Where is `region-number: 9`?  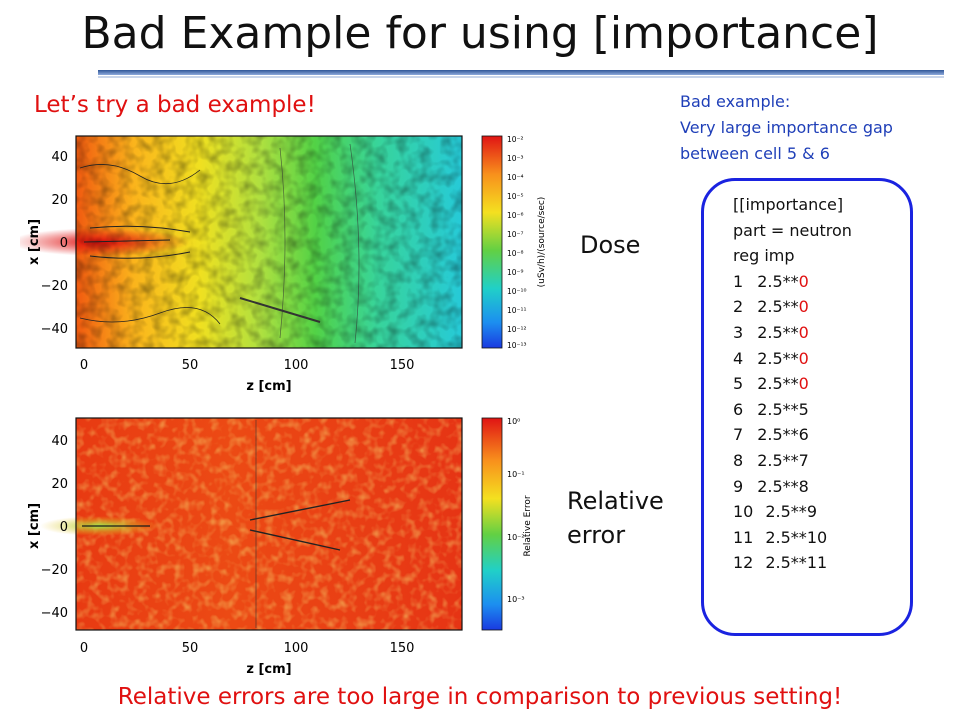
region-number: 9 is located at coordinates (738, 486).